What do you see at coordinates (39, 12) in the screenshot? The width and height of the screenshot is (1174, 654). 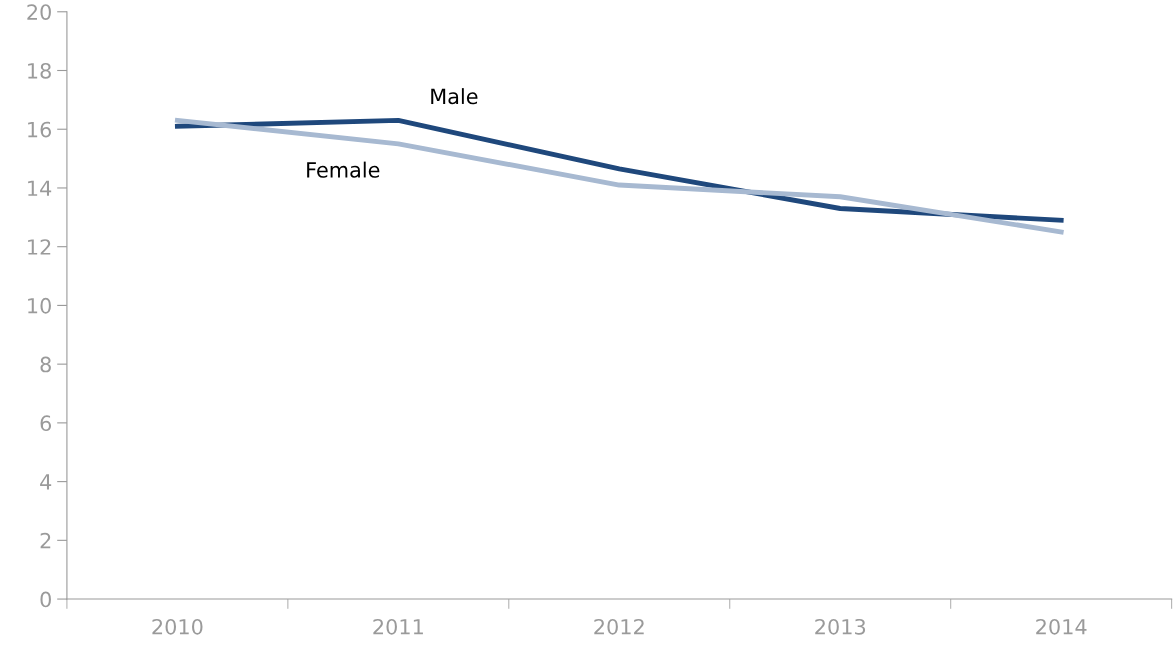 I see `y-tick-label: 20` at bounding box center [39, 12].